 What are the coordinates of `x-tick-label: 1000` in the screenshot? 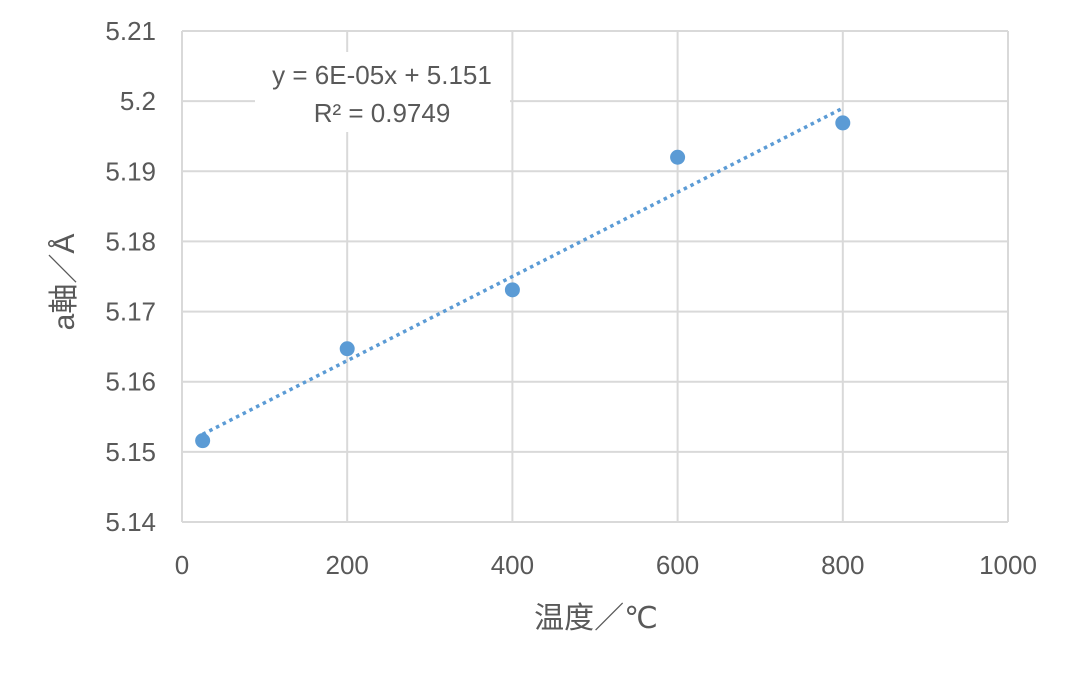 It's located at (1008, 565).